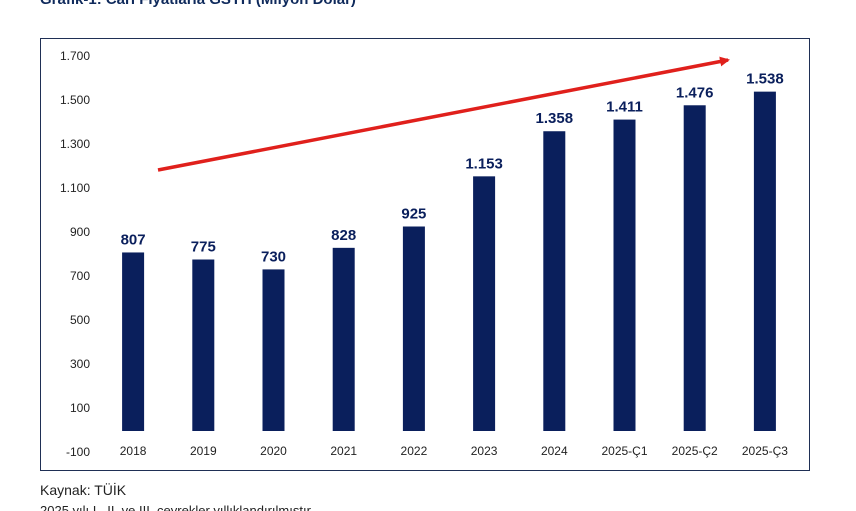 This screenshot has height=511, width=856. I want to click on x-tick-label: 2024, so click(554, 451).